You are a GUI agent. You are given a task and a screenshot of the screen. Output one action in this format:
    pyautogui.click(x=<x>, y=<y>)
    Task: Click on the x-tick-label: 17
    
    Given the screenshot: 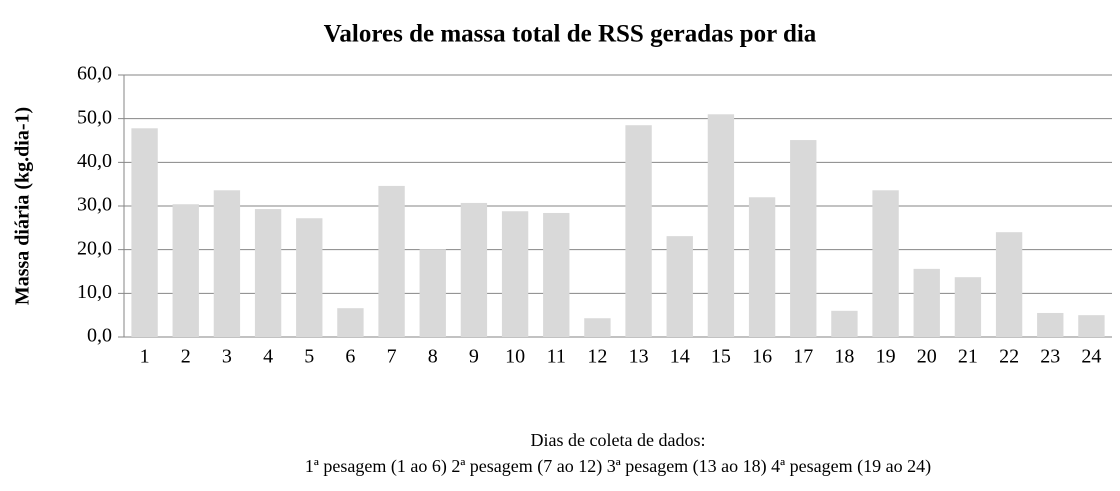 What is the action you would take?
    pyautogui.click(x=803, y=357)
    